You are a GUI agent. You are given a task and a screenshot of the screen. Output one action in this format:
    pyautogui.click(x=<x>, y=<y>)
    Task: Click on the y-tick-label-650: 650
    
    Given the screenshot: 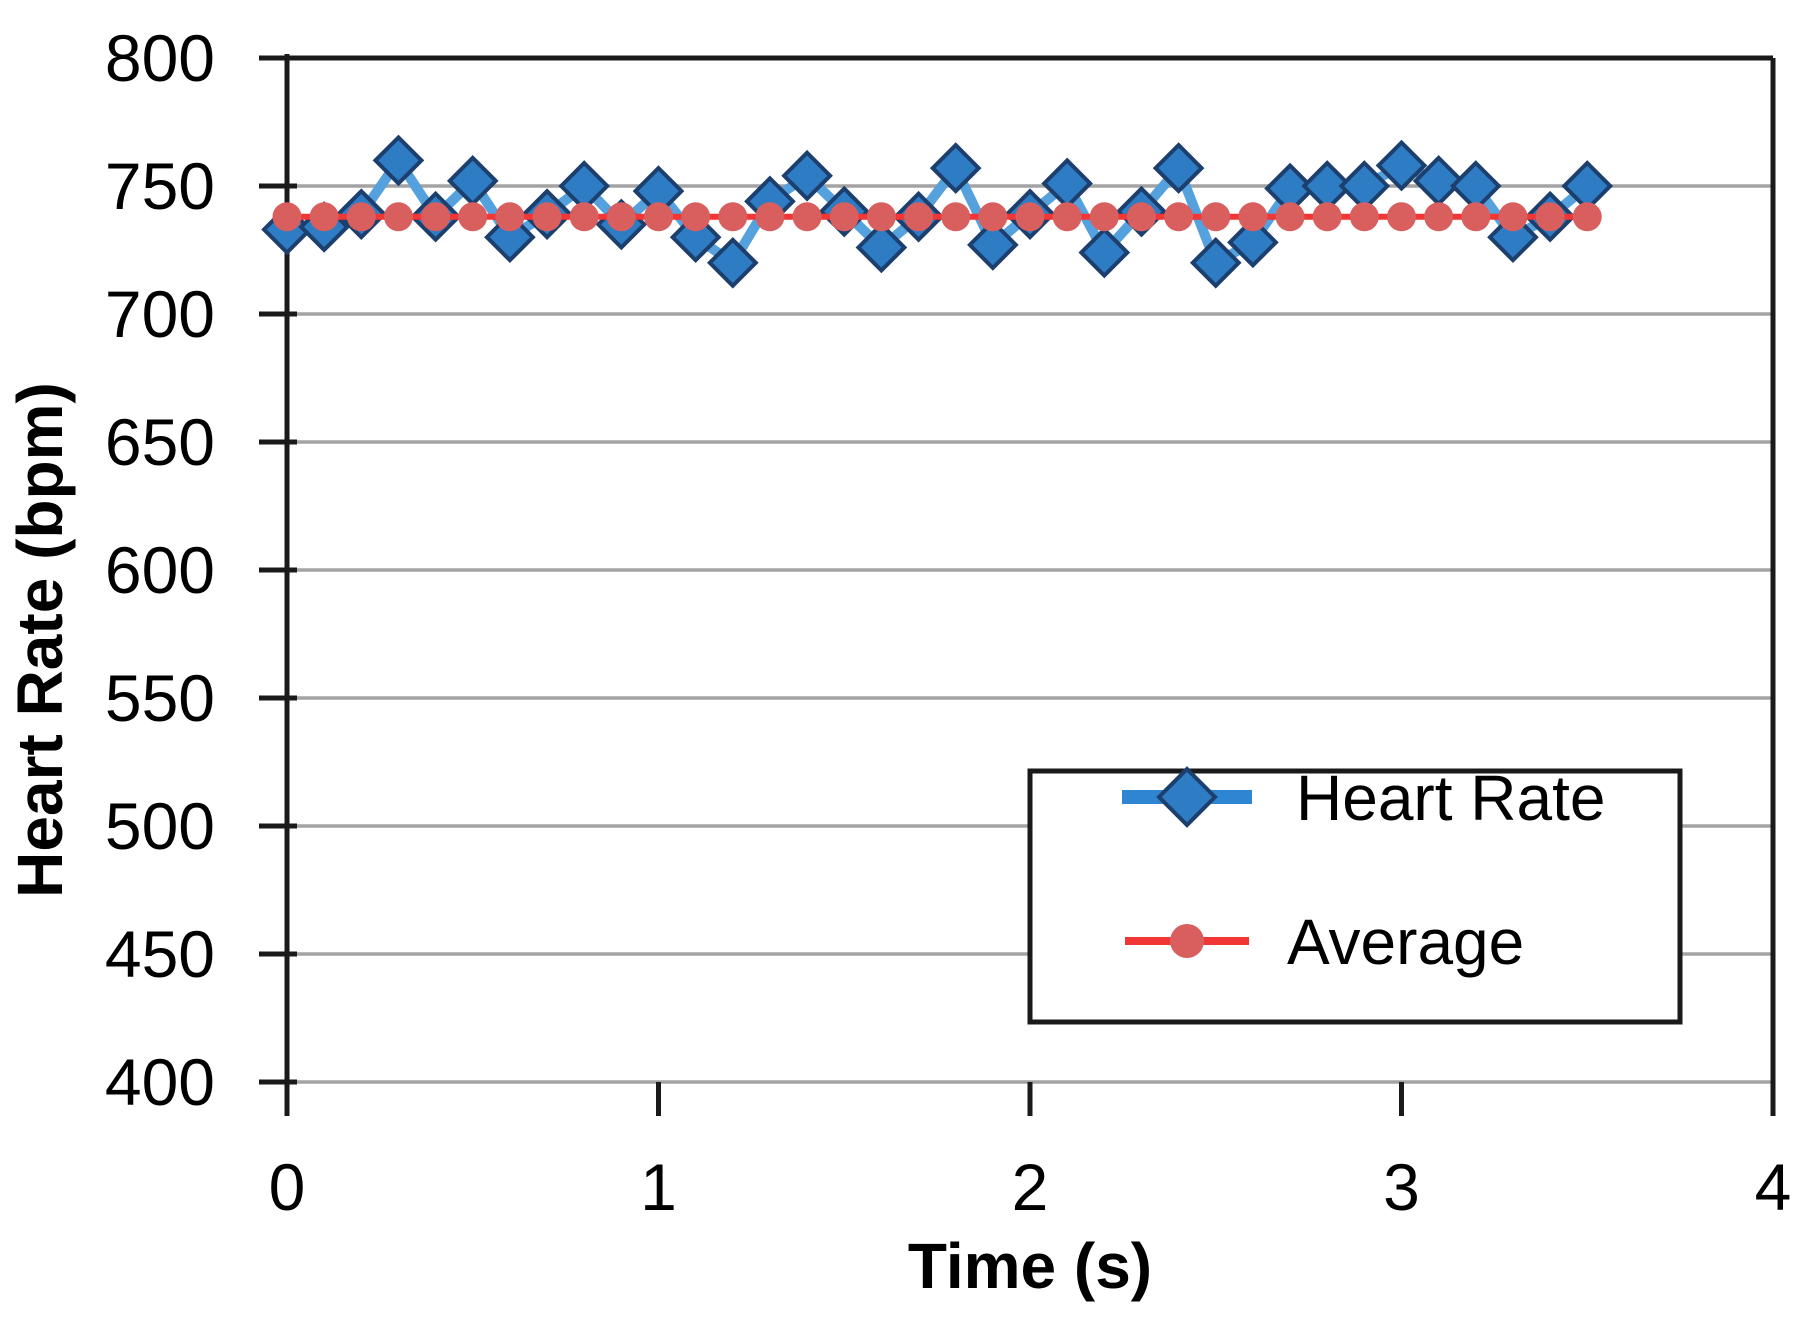 What is the action you would take?
    pyautogui.click(x=160, y=442)
    